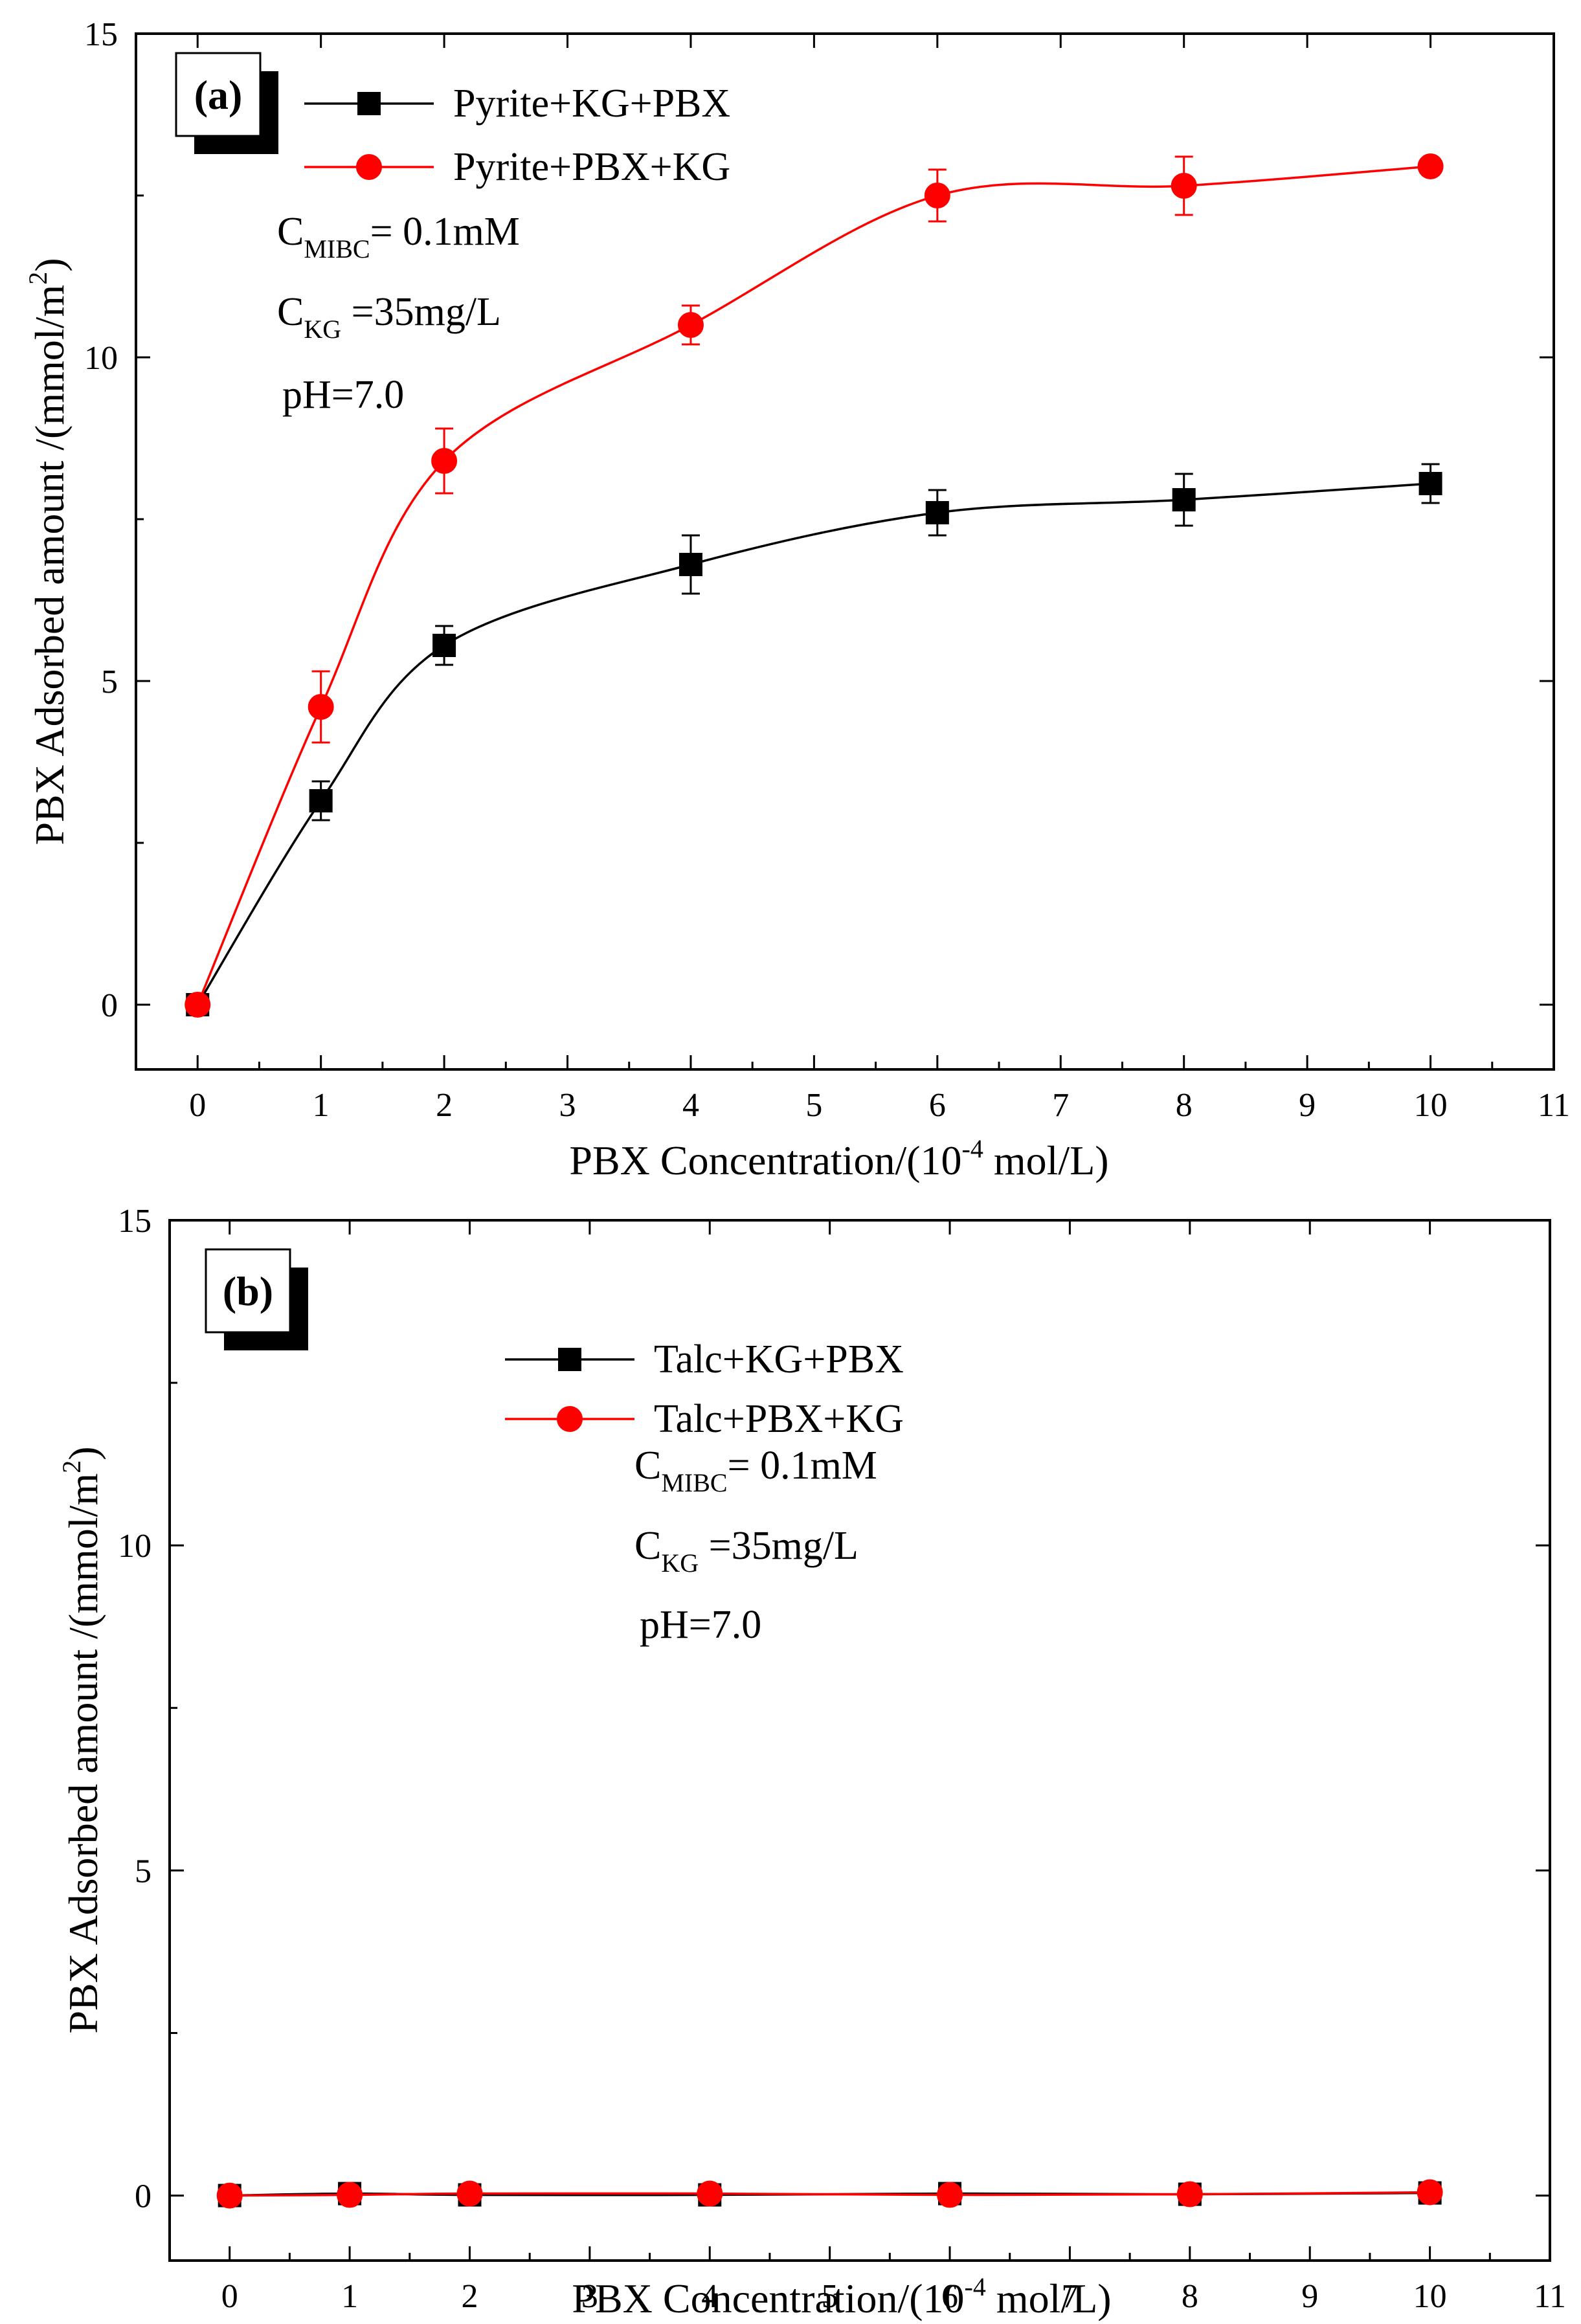 This screenshot has width=1581, height=2324. I want to click on legend-label: Talc+KG+PBX, so click(779, 1359).